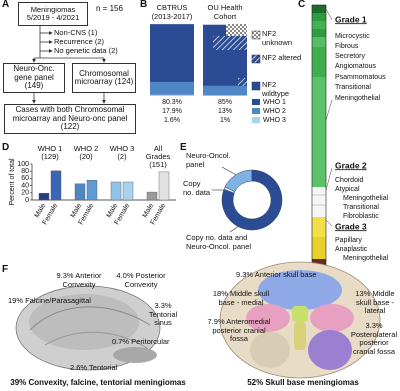 The height and width of the screenshot is (391, 400). I want to click on group-header: WHO 2 (20), so click(86, 152).